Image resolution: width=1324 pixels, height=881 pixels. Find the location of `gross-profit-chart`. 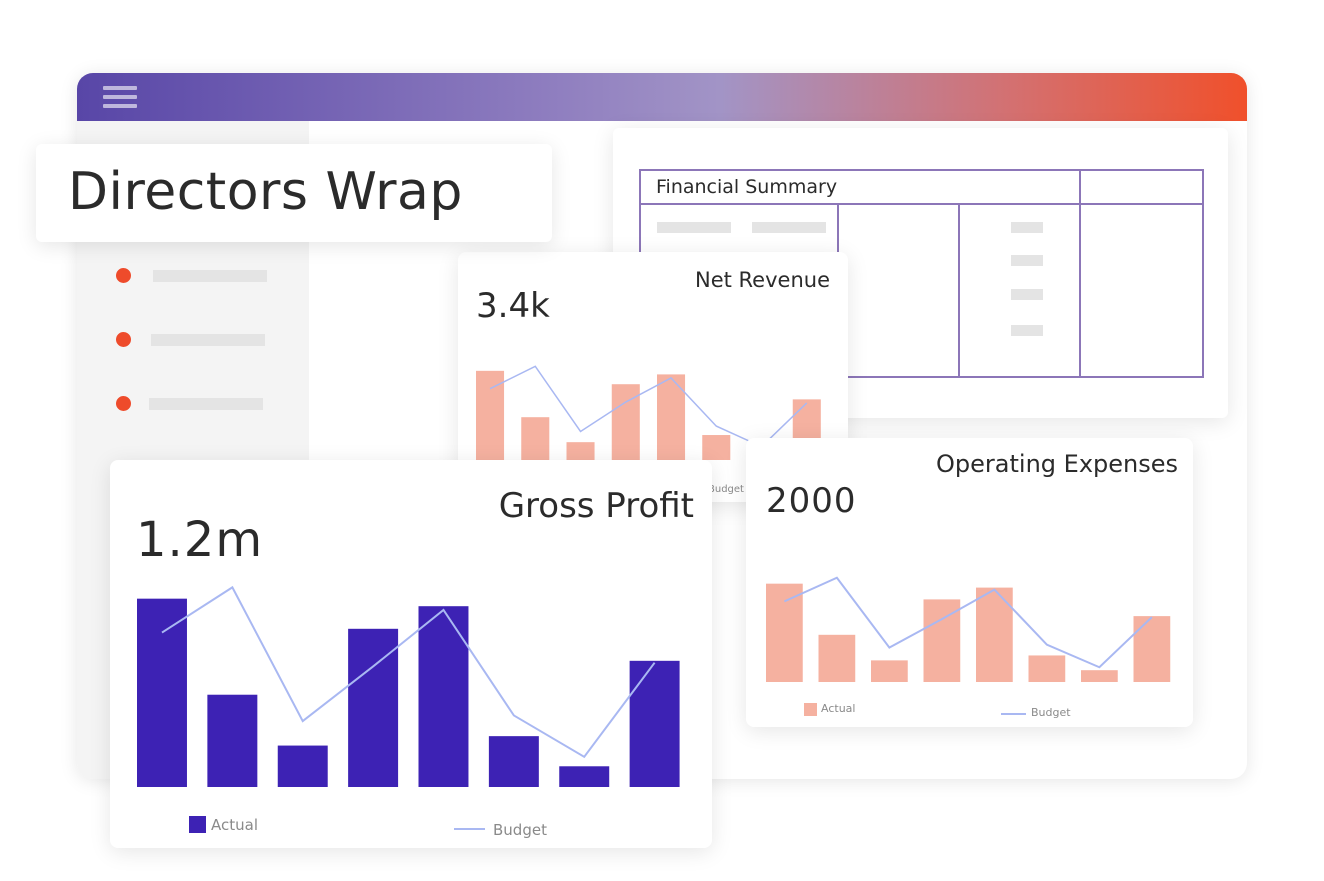

gross-profit-chart is located at coordinates (408, 709).